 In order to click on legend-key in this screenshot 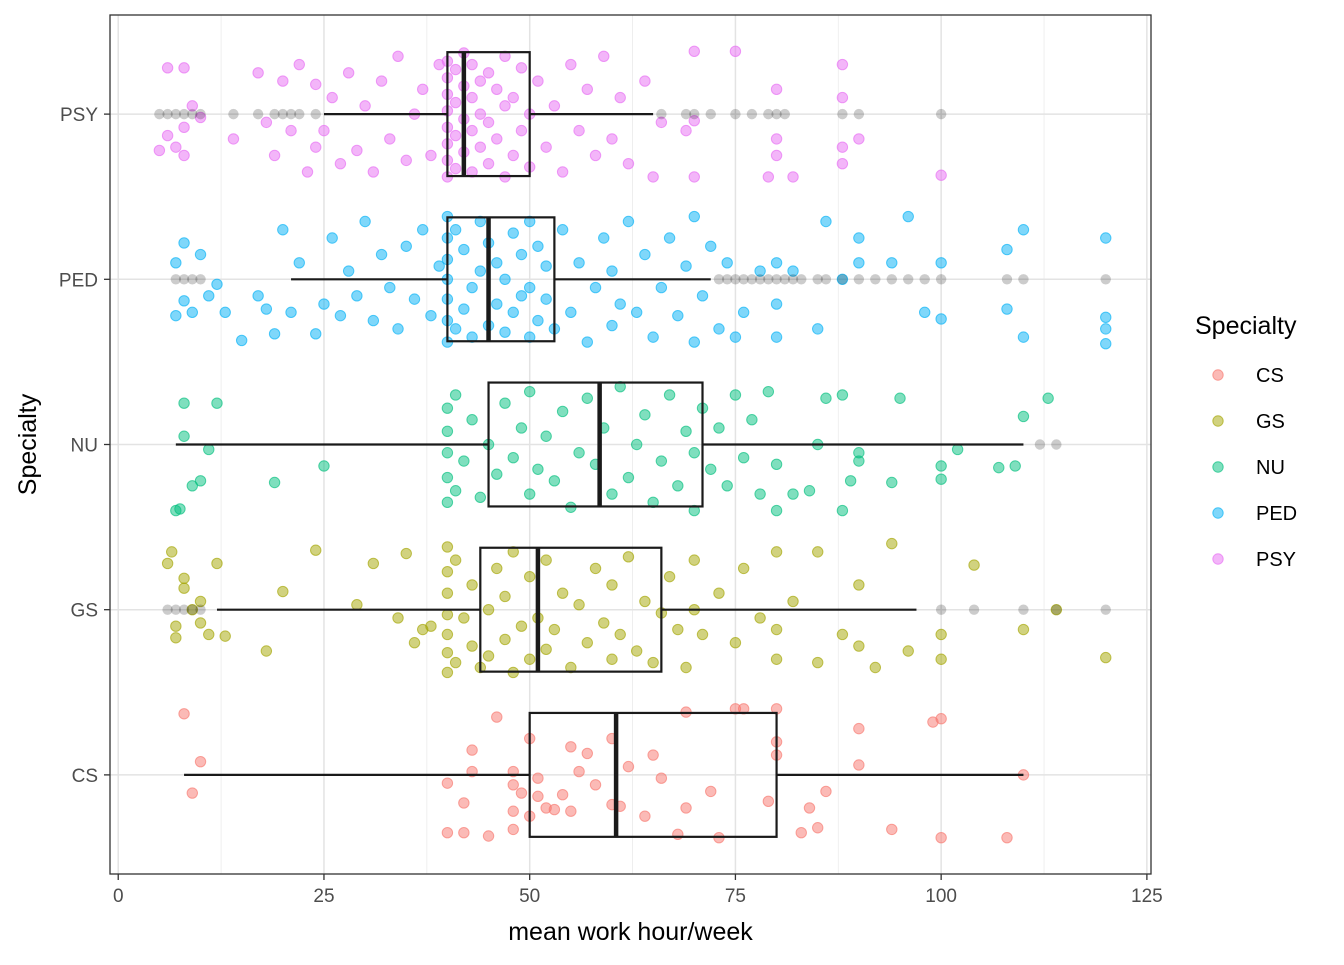, I will do `click(1218, 421)`.